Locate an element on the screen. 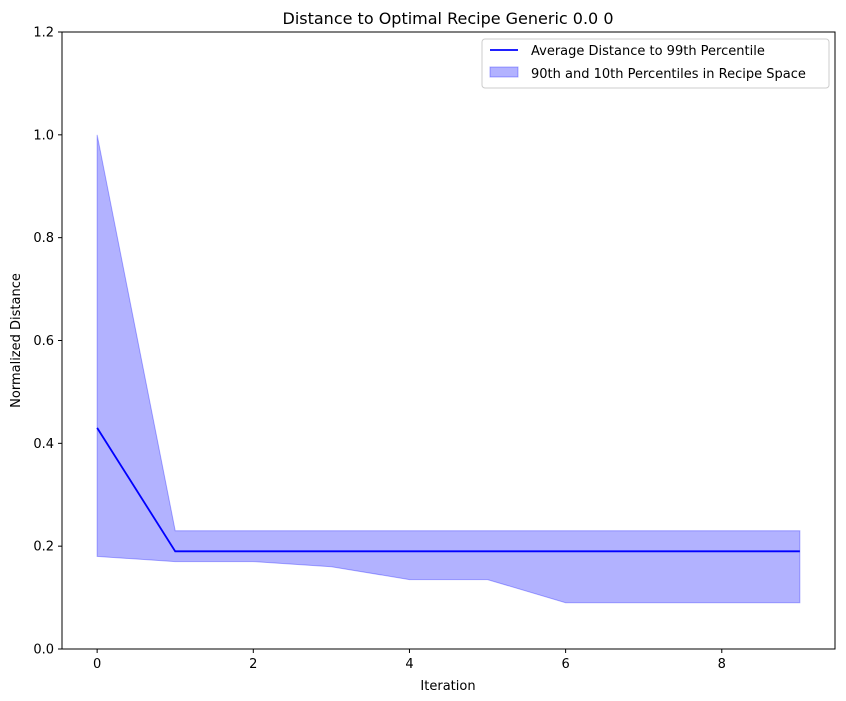  x-axis-ticks: 0 2 4 6 8 is located at coordinates (409, 660).